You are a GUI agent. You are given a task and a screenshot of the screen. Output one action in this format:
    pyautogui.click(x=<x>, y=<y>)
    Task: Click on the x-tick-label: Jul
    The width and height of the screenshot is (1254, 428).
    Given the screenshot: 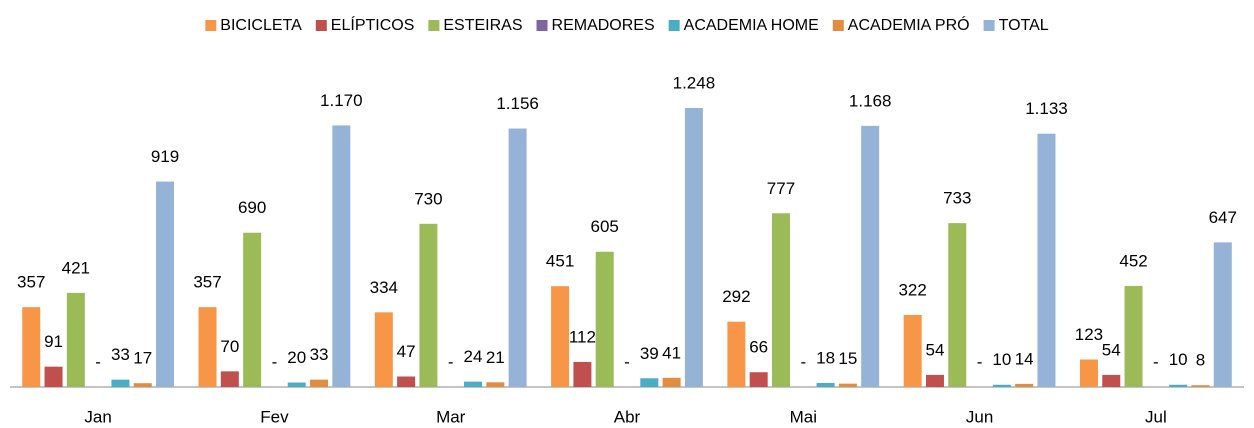 What is the action you would take?
    pyautogui.click(x=1156, y=416)
    